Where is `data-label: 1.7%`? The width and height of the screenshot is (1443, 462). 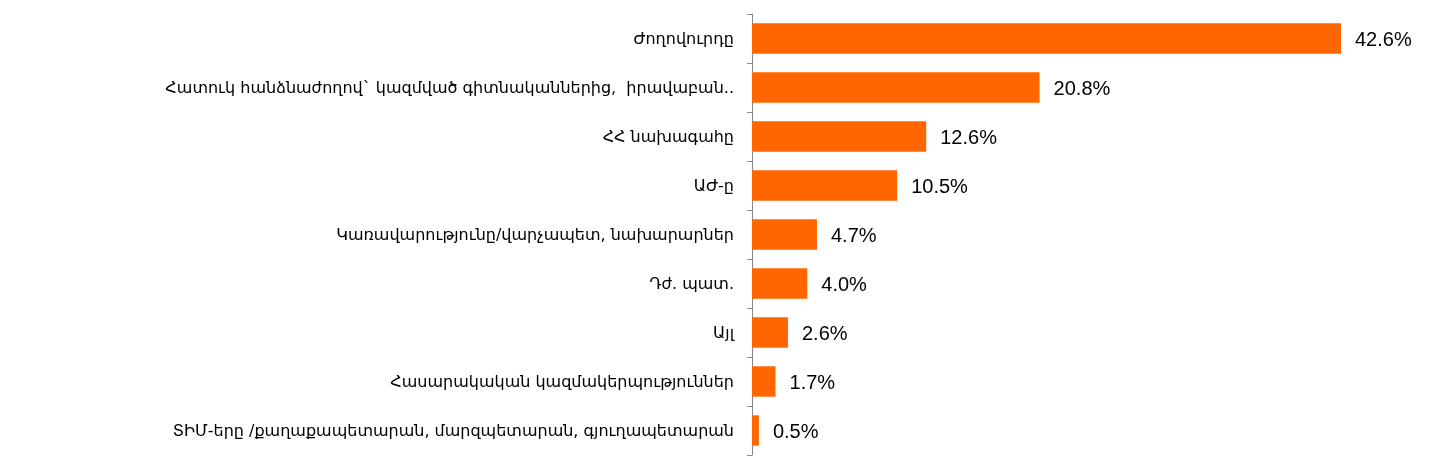 data-label: 1.7% is located at coordinates (812, 381).